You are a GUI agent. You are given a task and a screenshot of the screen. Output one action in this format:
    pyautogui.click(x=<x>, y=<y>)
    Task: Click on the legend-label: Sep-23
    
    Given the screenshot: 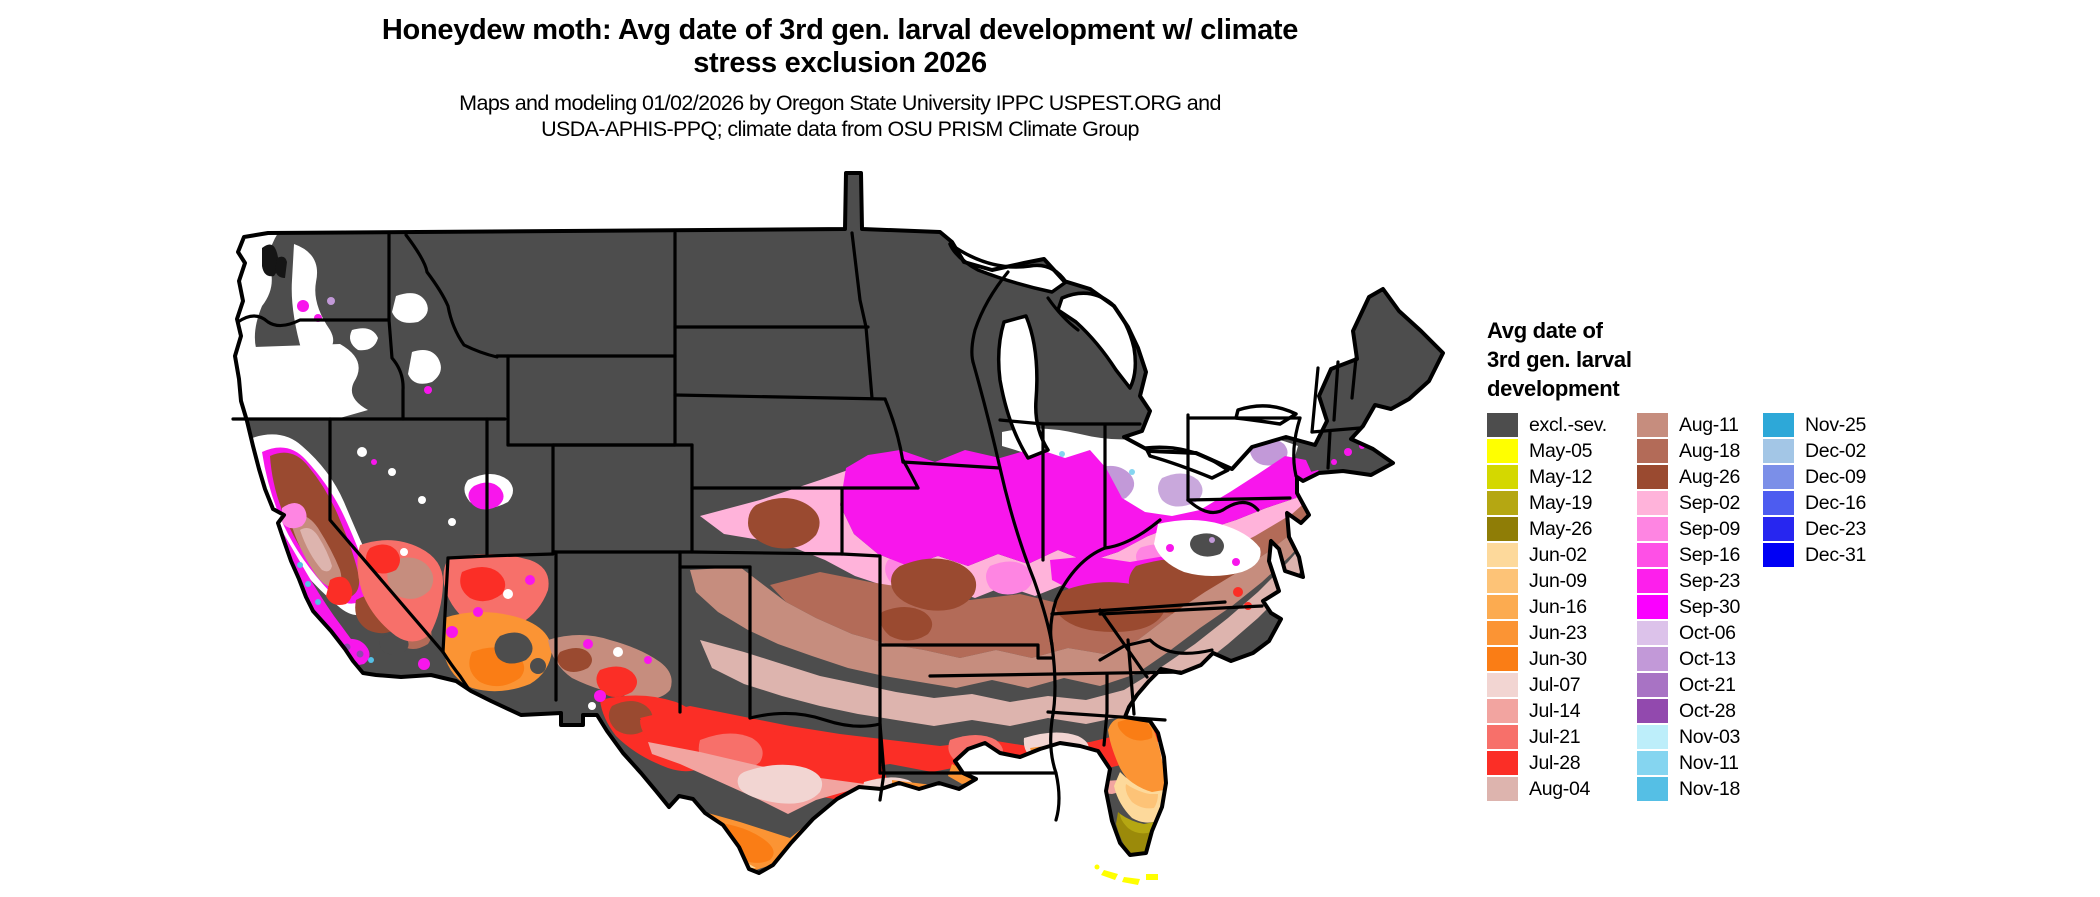 What is the action you would take?
    pyautogui.click(x=1710, y=580)
    